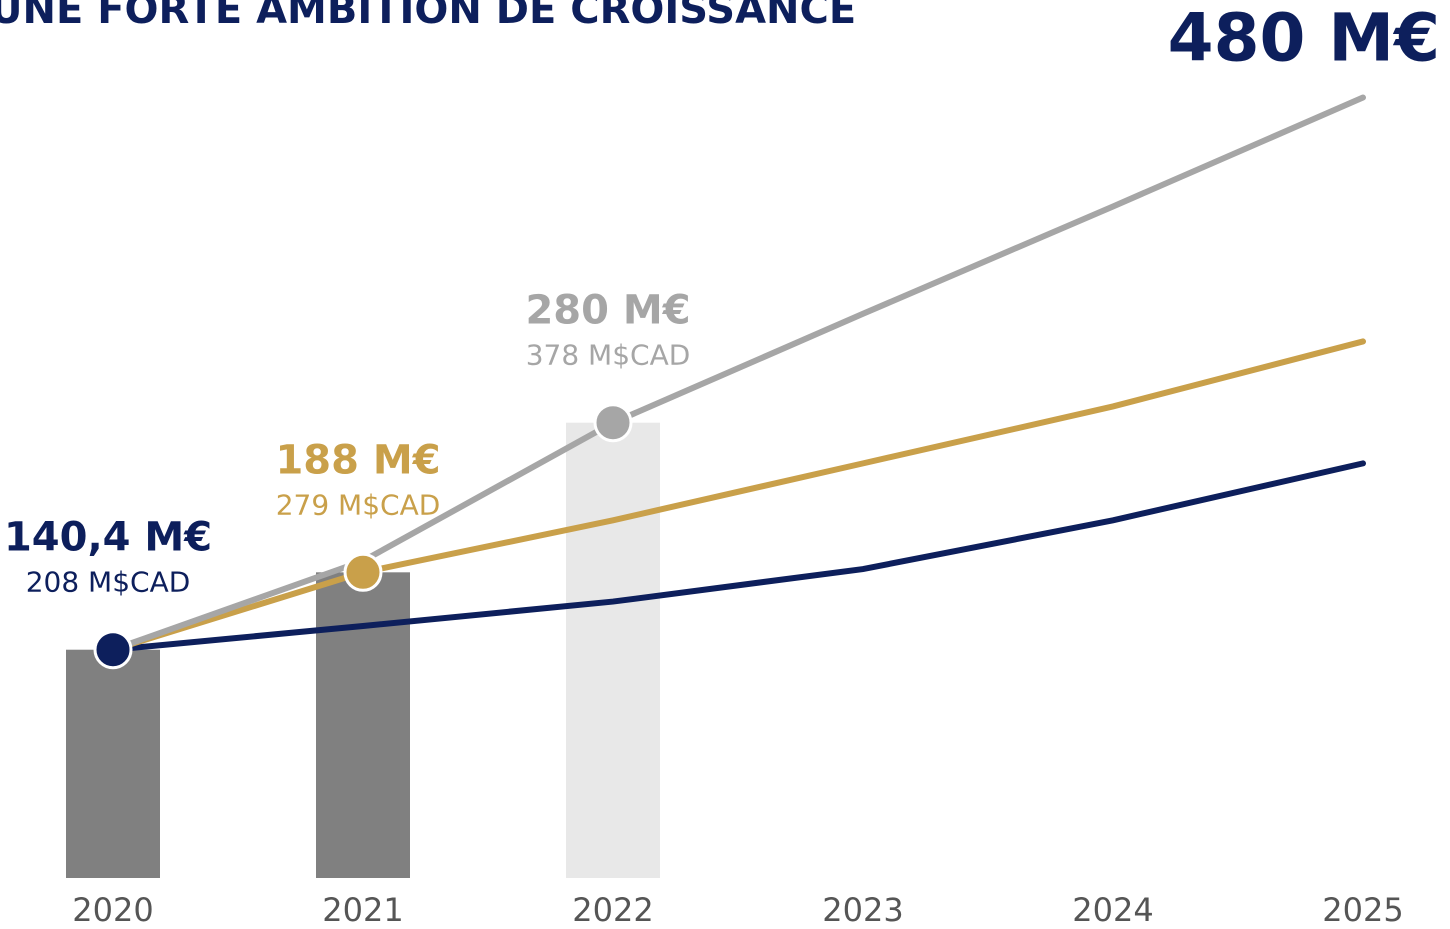  I want to click on x-tick-label: 2025, so click(1362, 910).